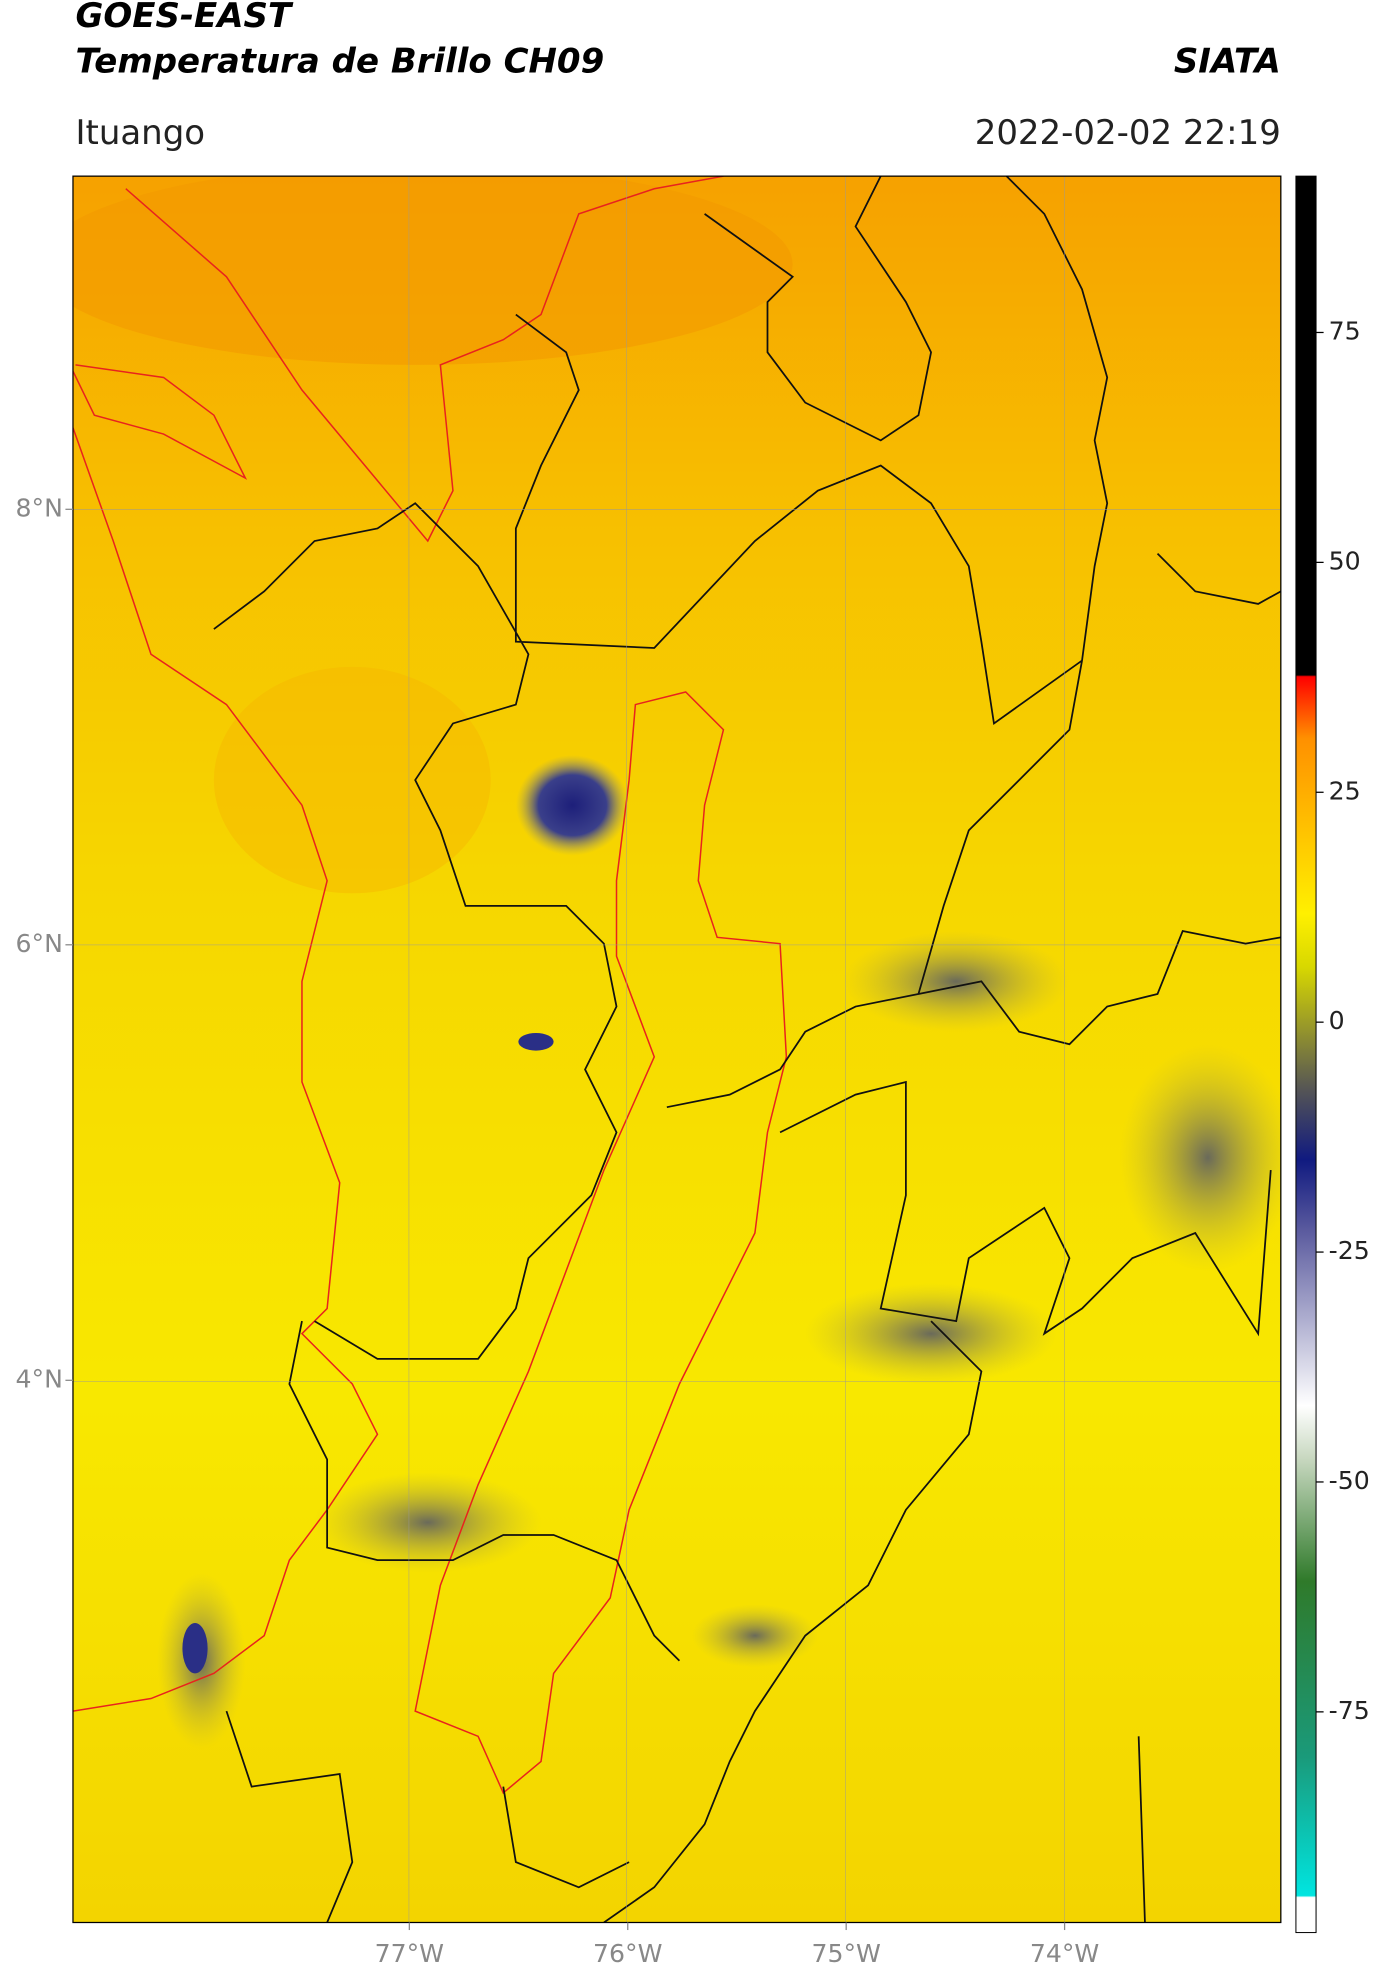 The image size is (1384, 1981). I want to click on colorbar-tick-label: -50, so click(1349, 1480).